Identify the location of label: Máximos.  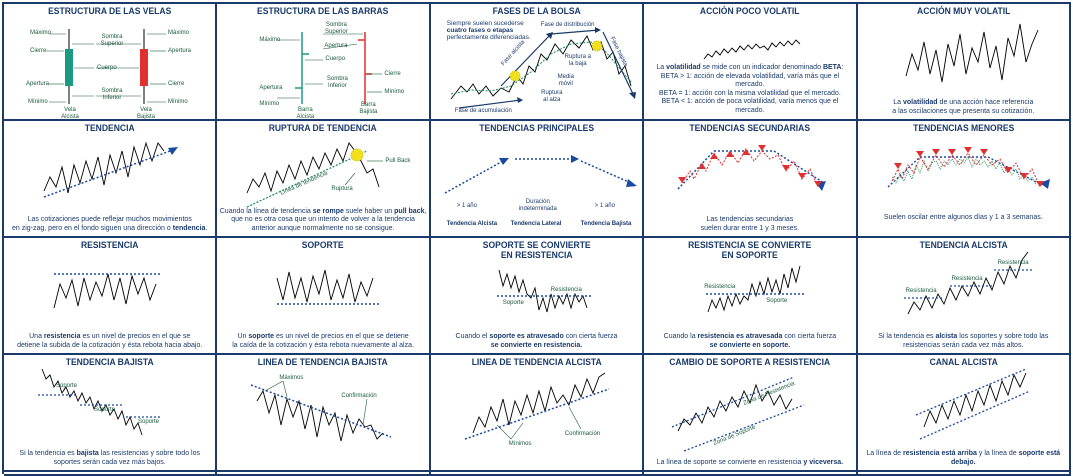
(291, 378).